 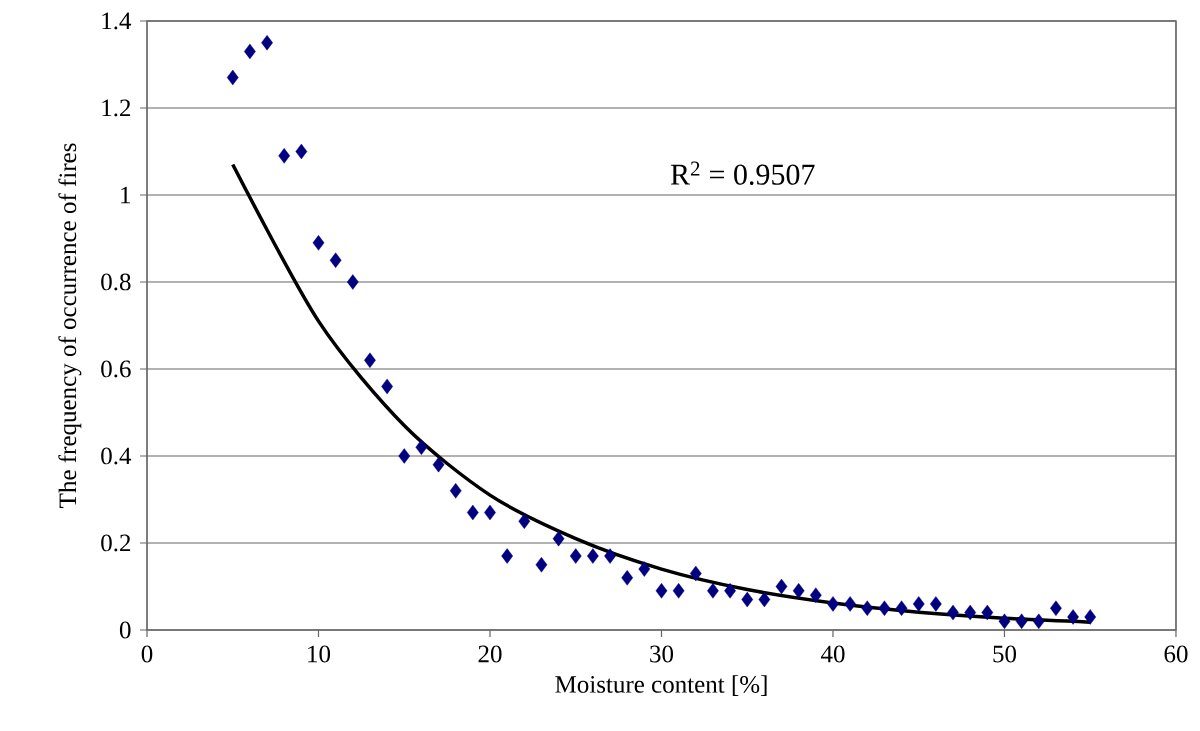 I want to click on x-tick-label: 40, so click(x=832, y=654).